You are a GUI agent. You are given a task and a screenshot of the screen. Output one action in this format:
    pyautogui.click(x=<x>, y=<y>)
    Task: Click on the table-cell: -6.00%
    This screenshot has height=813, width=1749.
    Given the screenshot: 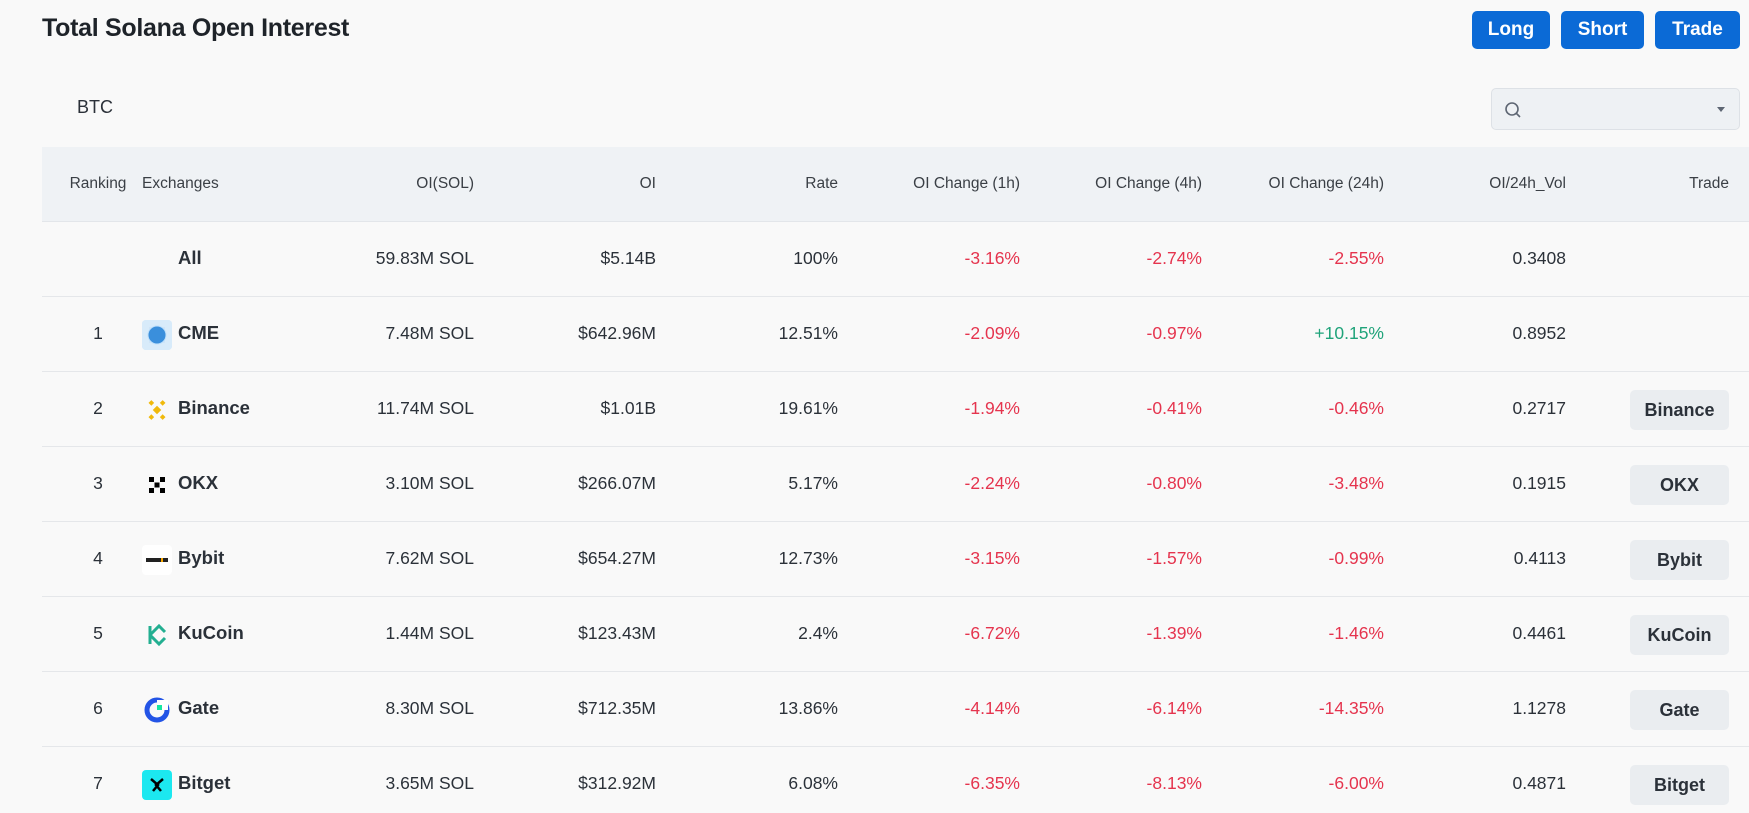 What is the action you would take?
    pyautogui.click(x=1356, y=783)
    